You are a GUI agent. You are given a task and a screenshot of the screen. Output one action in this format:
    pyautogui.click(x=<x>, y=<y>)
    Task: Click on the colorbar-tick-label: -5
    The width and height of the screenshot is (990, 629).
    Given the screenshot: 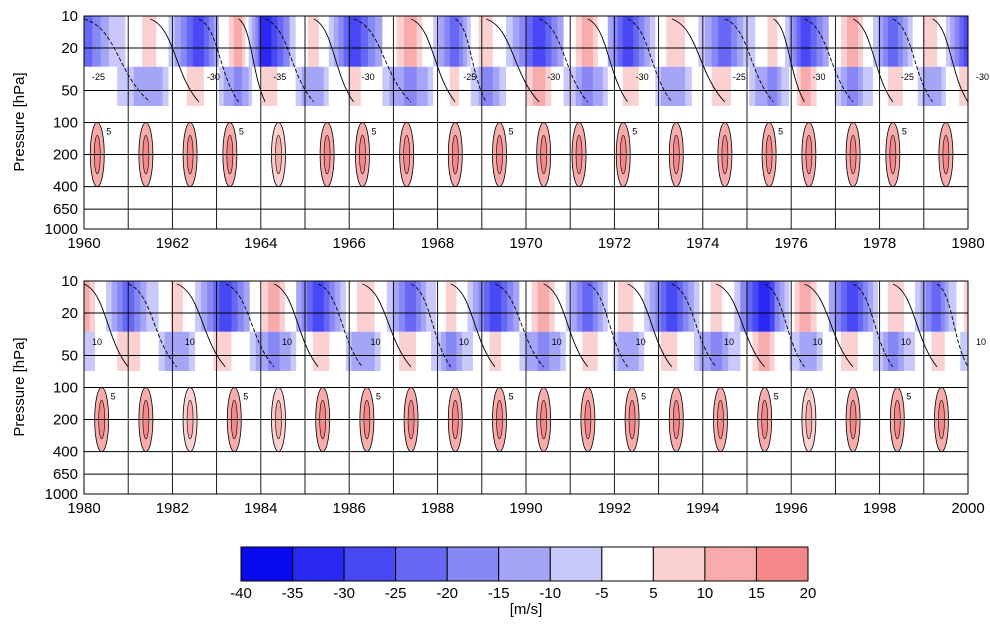 What is the action you would take?
    pyautogui.click(x=601, y=593)
    